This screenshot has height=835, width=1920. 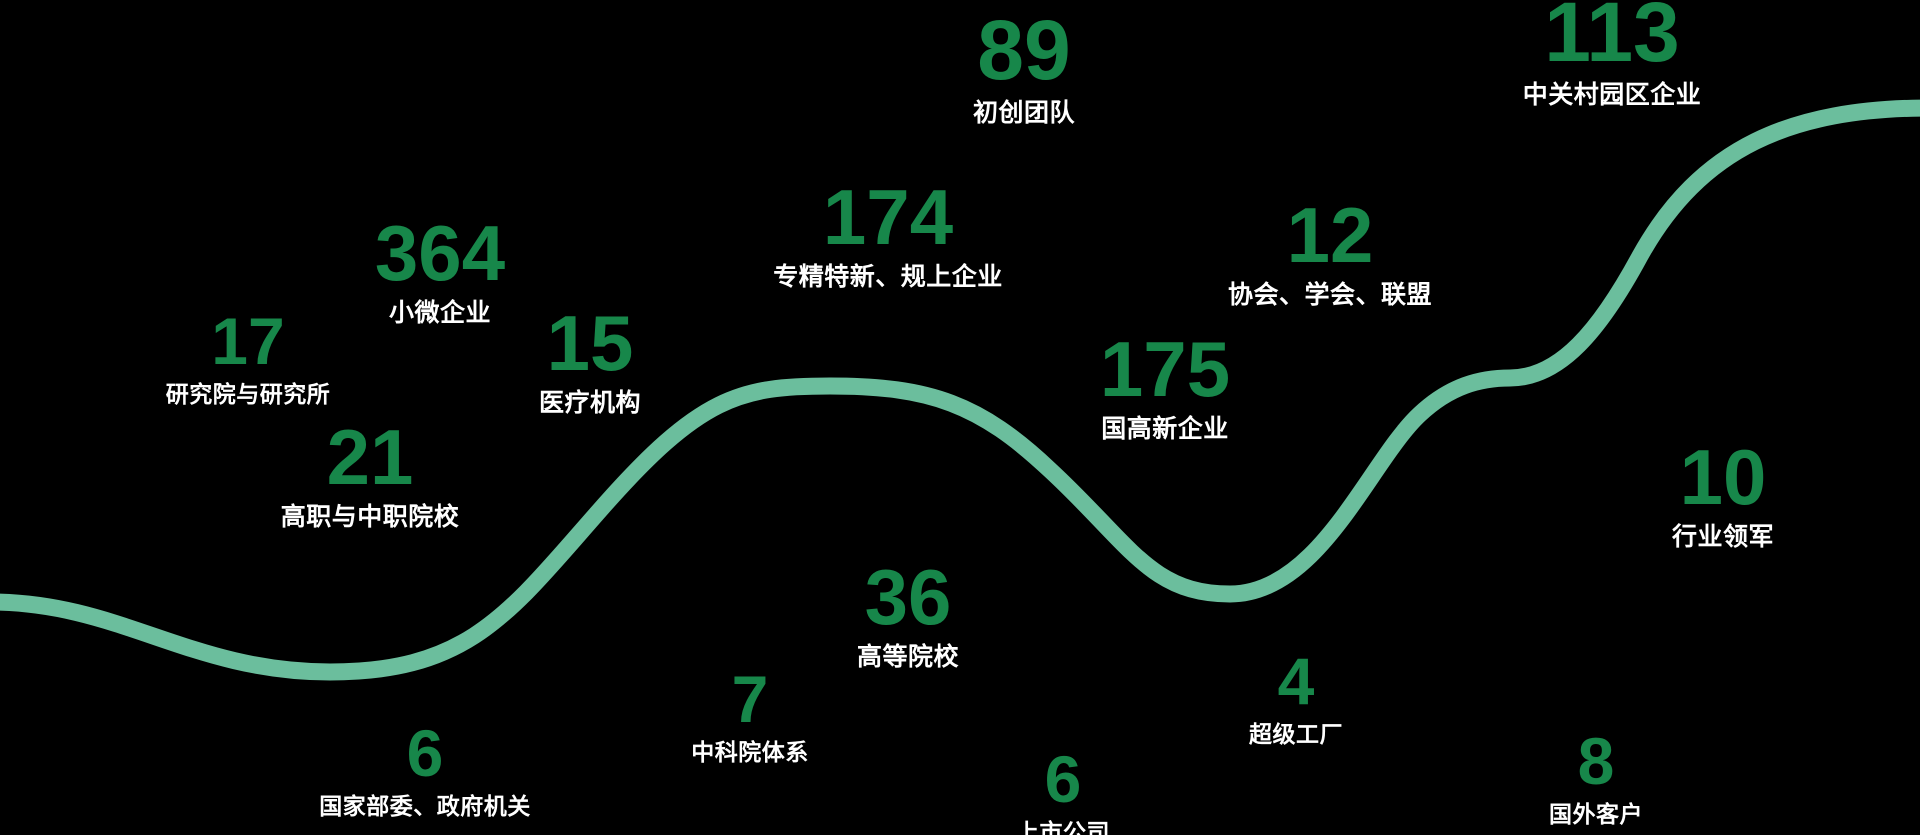 I want to click on stat-value-specialized-sme: 174, so click(x=888, y=217).